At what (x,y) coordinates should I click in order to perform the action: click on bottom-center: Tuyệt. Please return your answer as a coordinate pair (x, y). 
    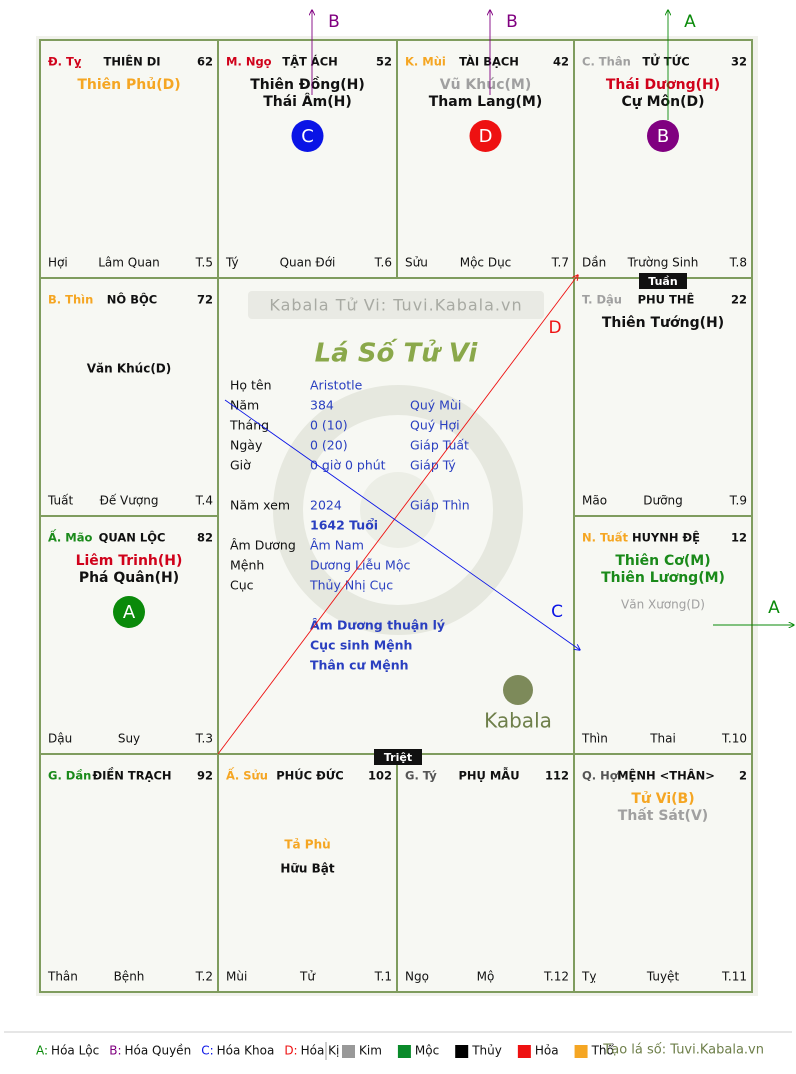
    Looking at the image, I should click on (663, 977).